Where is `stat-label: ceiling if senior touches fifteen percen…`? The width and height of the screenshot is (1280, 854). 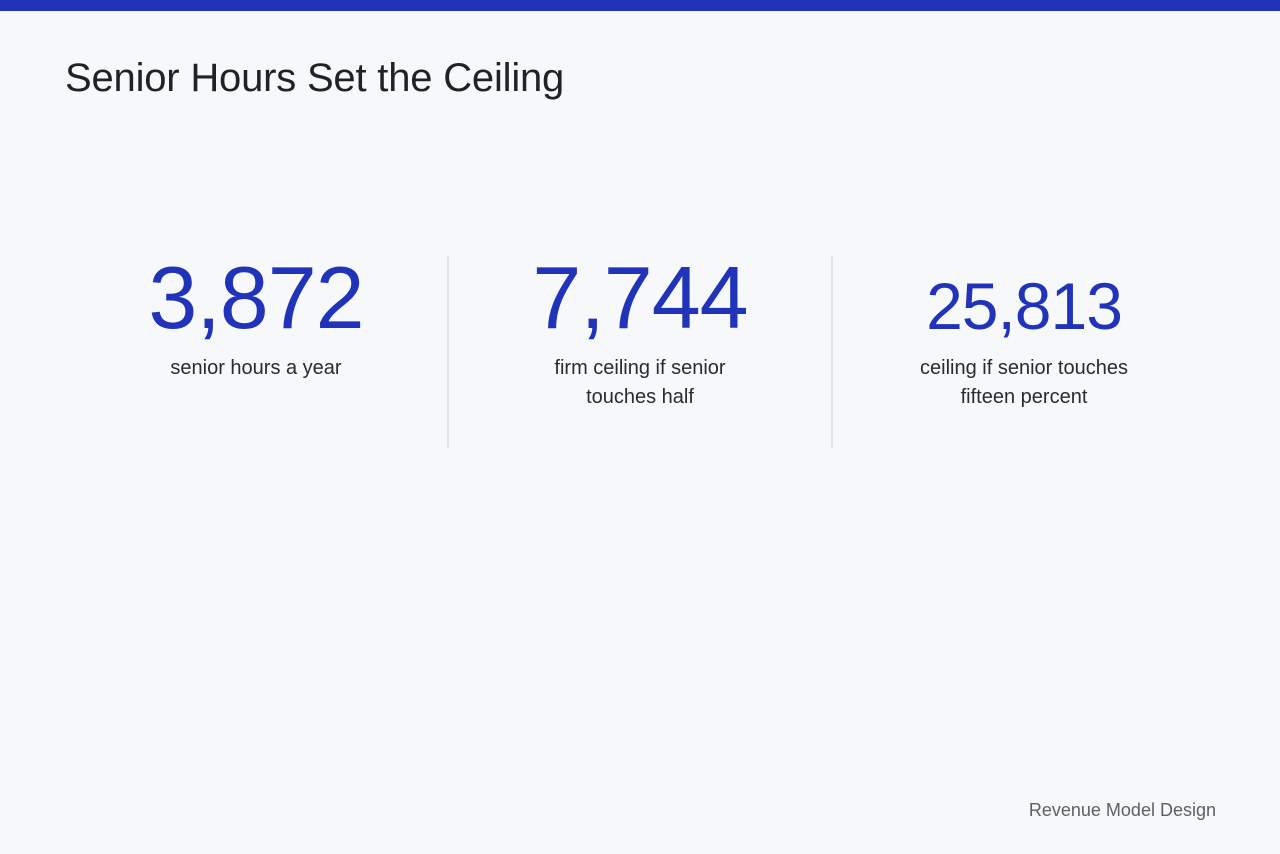 stat-label: ceiling if senior touches fifteen percen… is located at coordinates (1024, 382).